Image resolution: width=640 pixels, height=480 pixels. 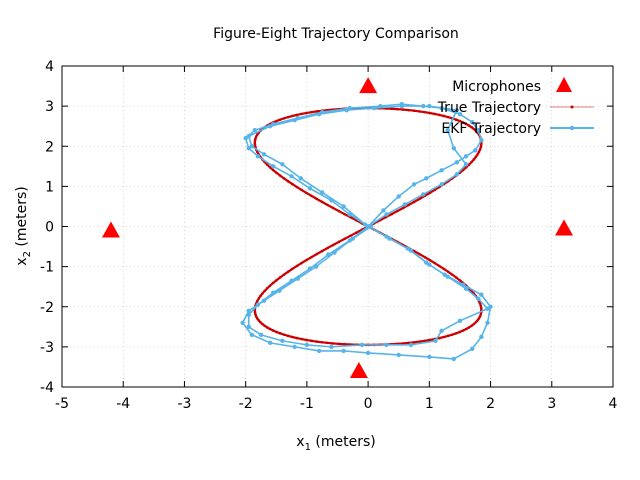 I want to click on legend-label-ekf-trajectory: EKF Trajectory, so click(x=491, y=129).